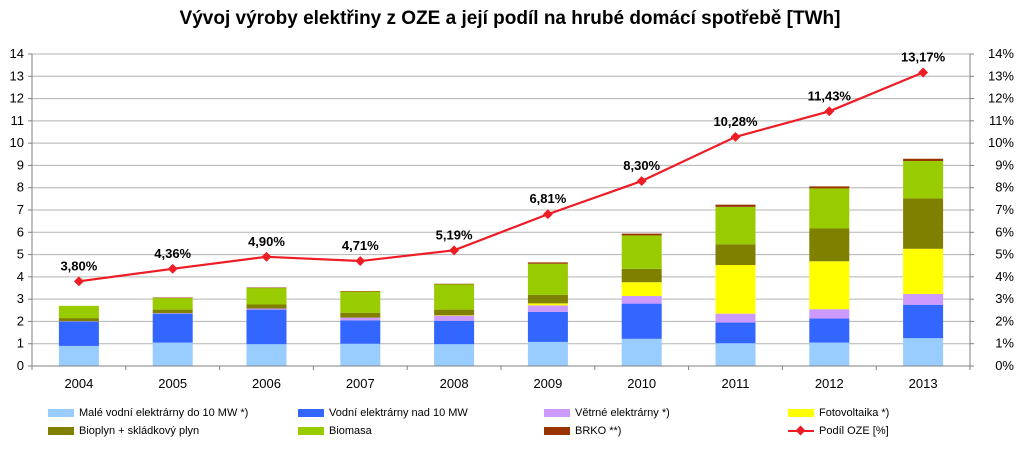 This screenshot has height=449, width=1020. I want to click on share-data-label: 4,71%, so click(360, 245).